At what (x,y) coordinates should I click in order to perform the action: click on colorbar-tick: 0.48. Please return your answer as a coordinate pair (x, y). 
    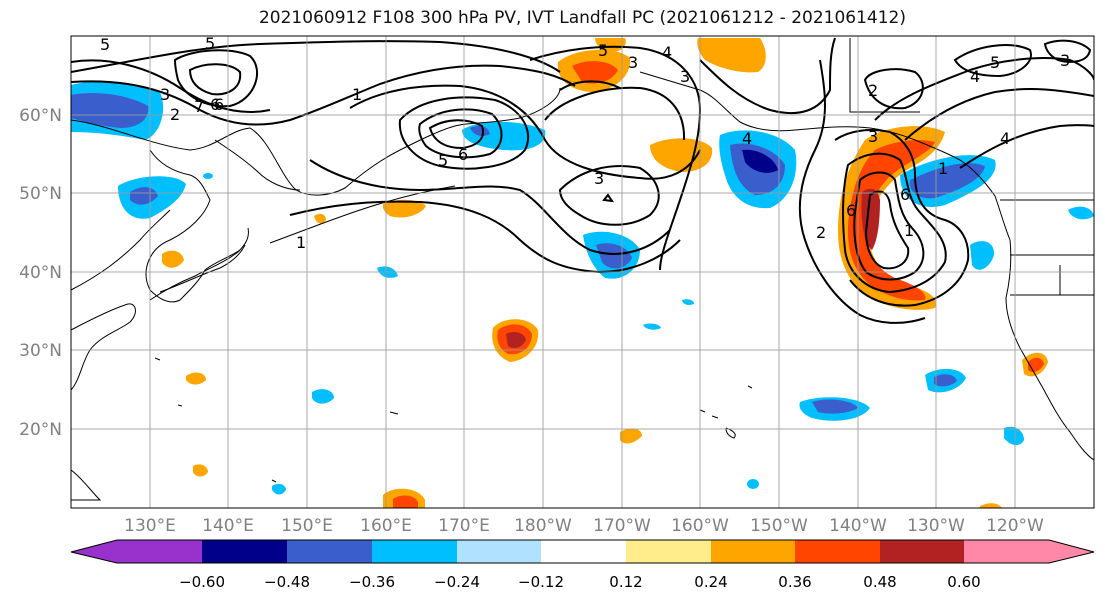
    Looking at the image, I should click on (879, 582).